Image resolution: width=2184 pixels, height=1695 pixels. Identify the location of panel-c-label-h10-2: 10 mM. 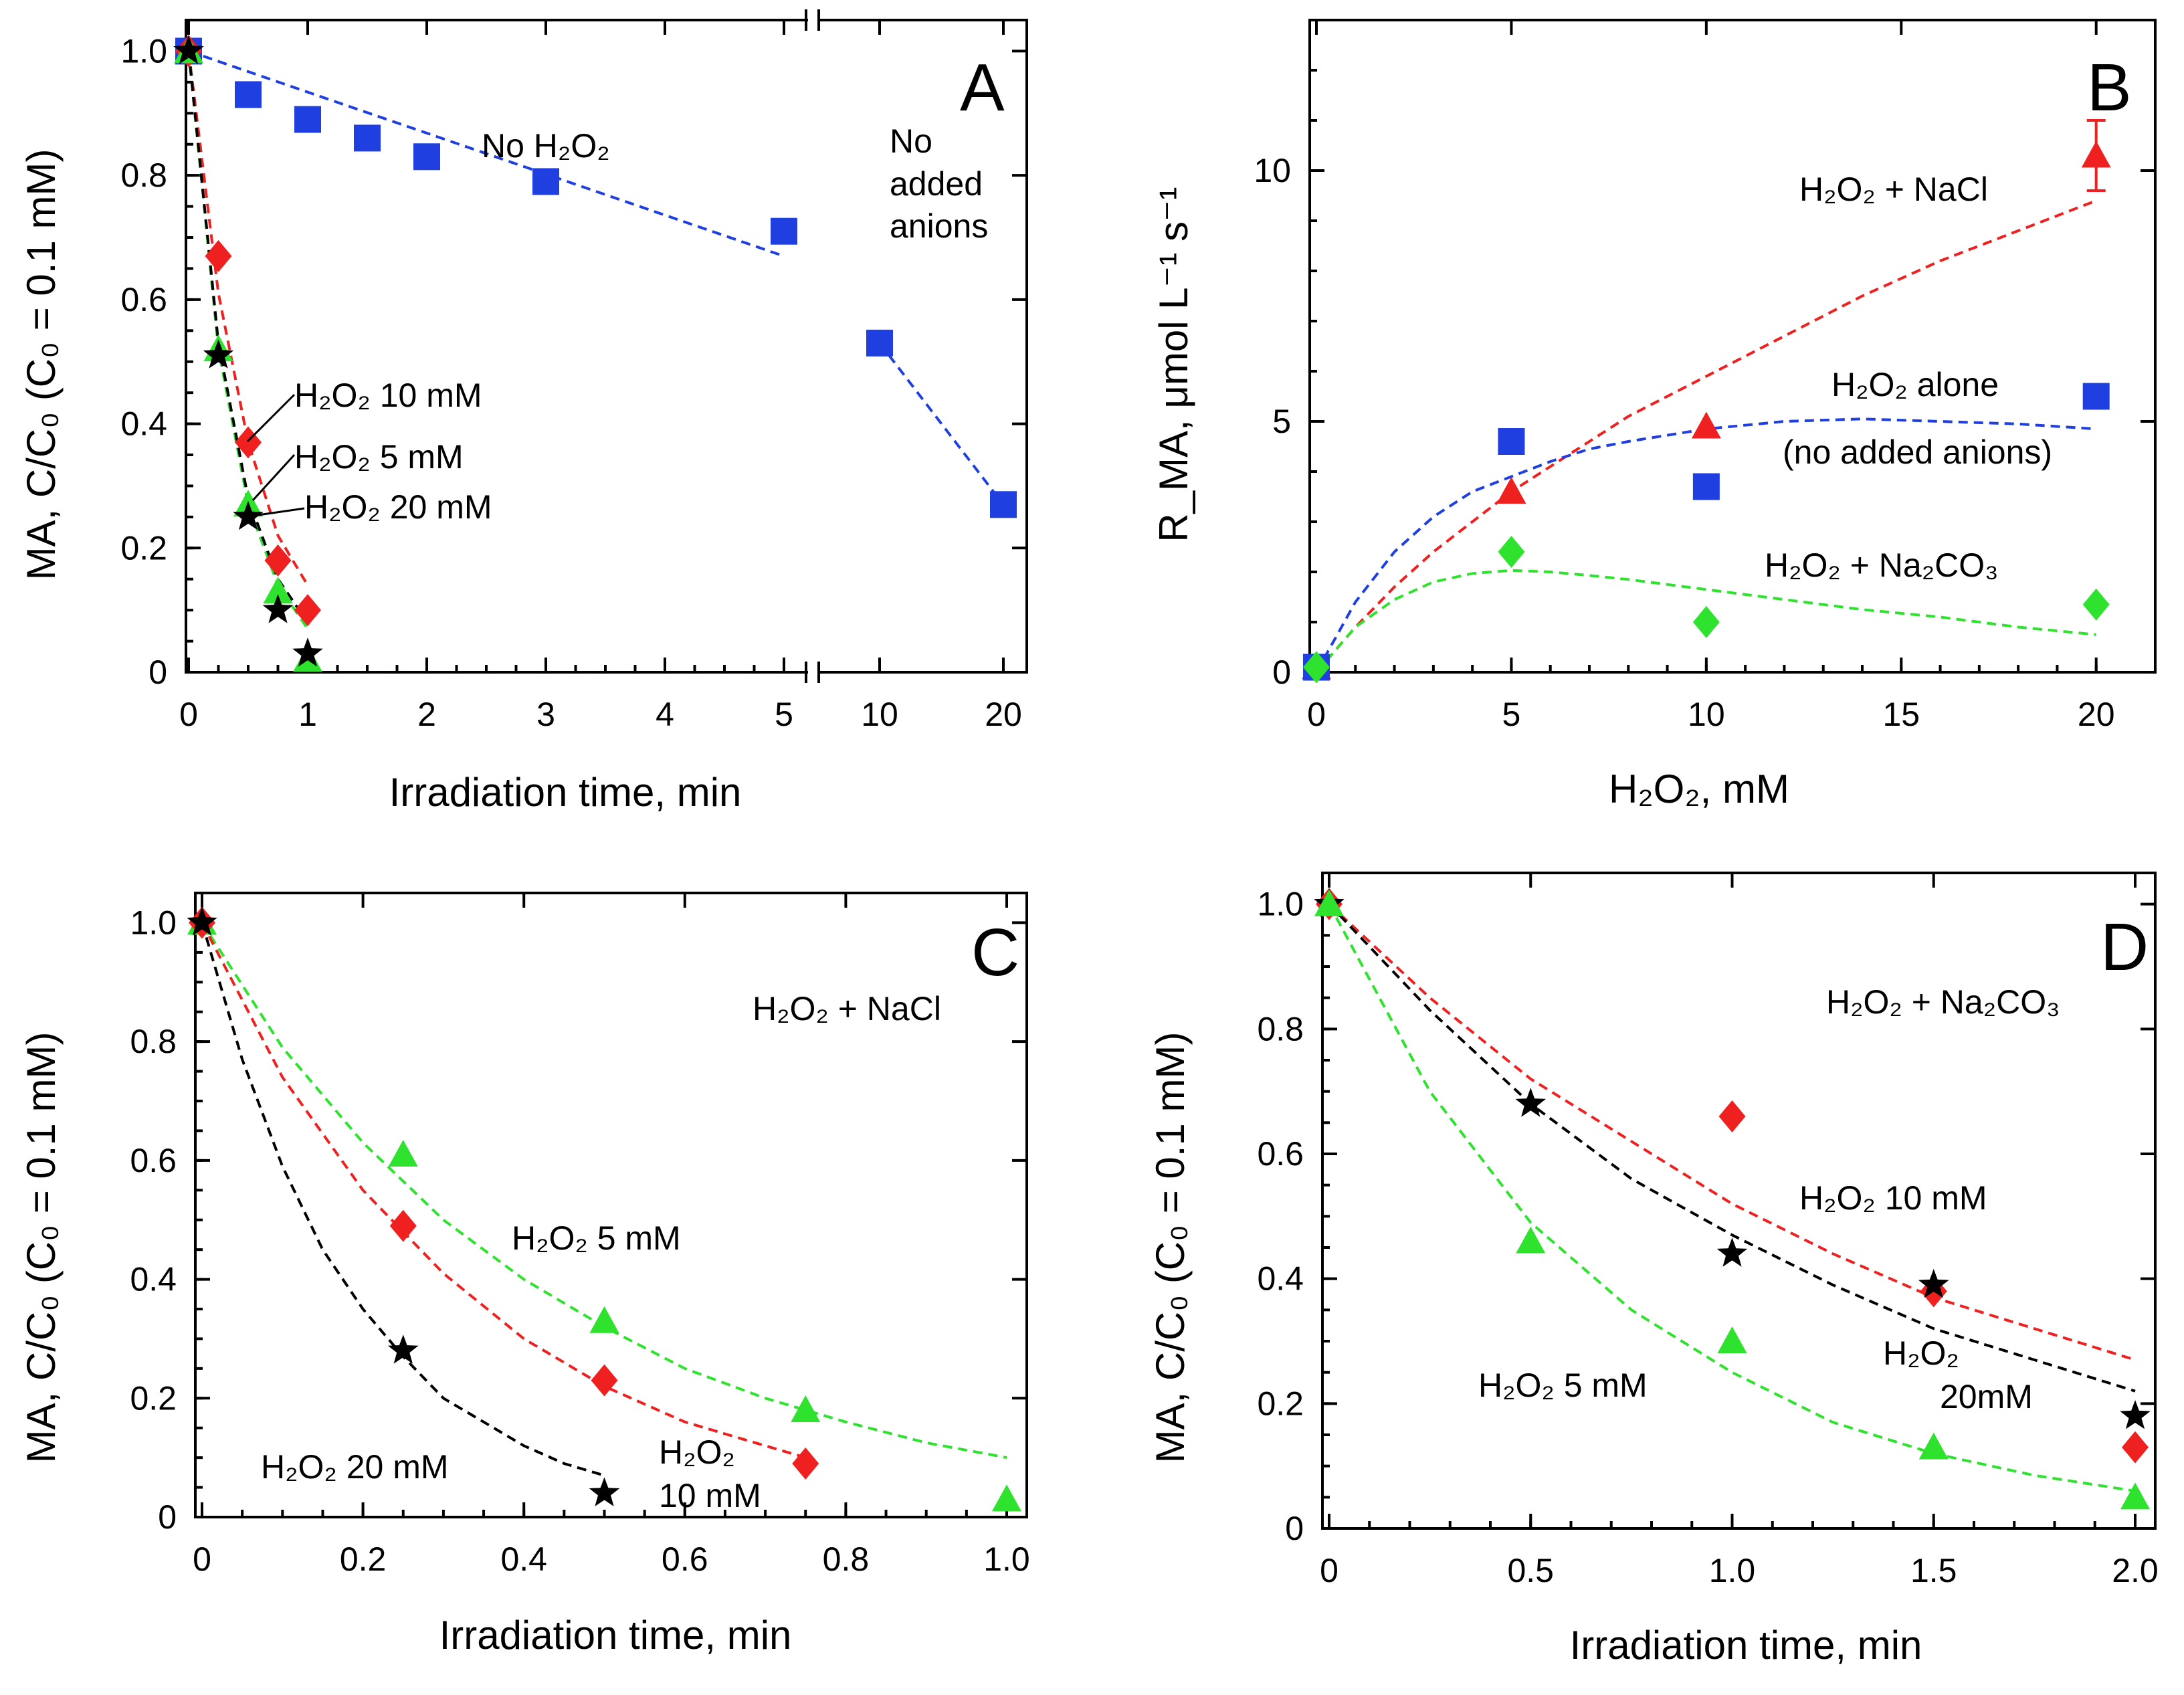
(710, 1495).